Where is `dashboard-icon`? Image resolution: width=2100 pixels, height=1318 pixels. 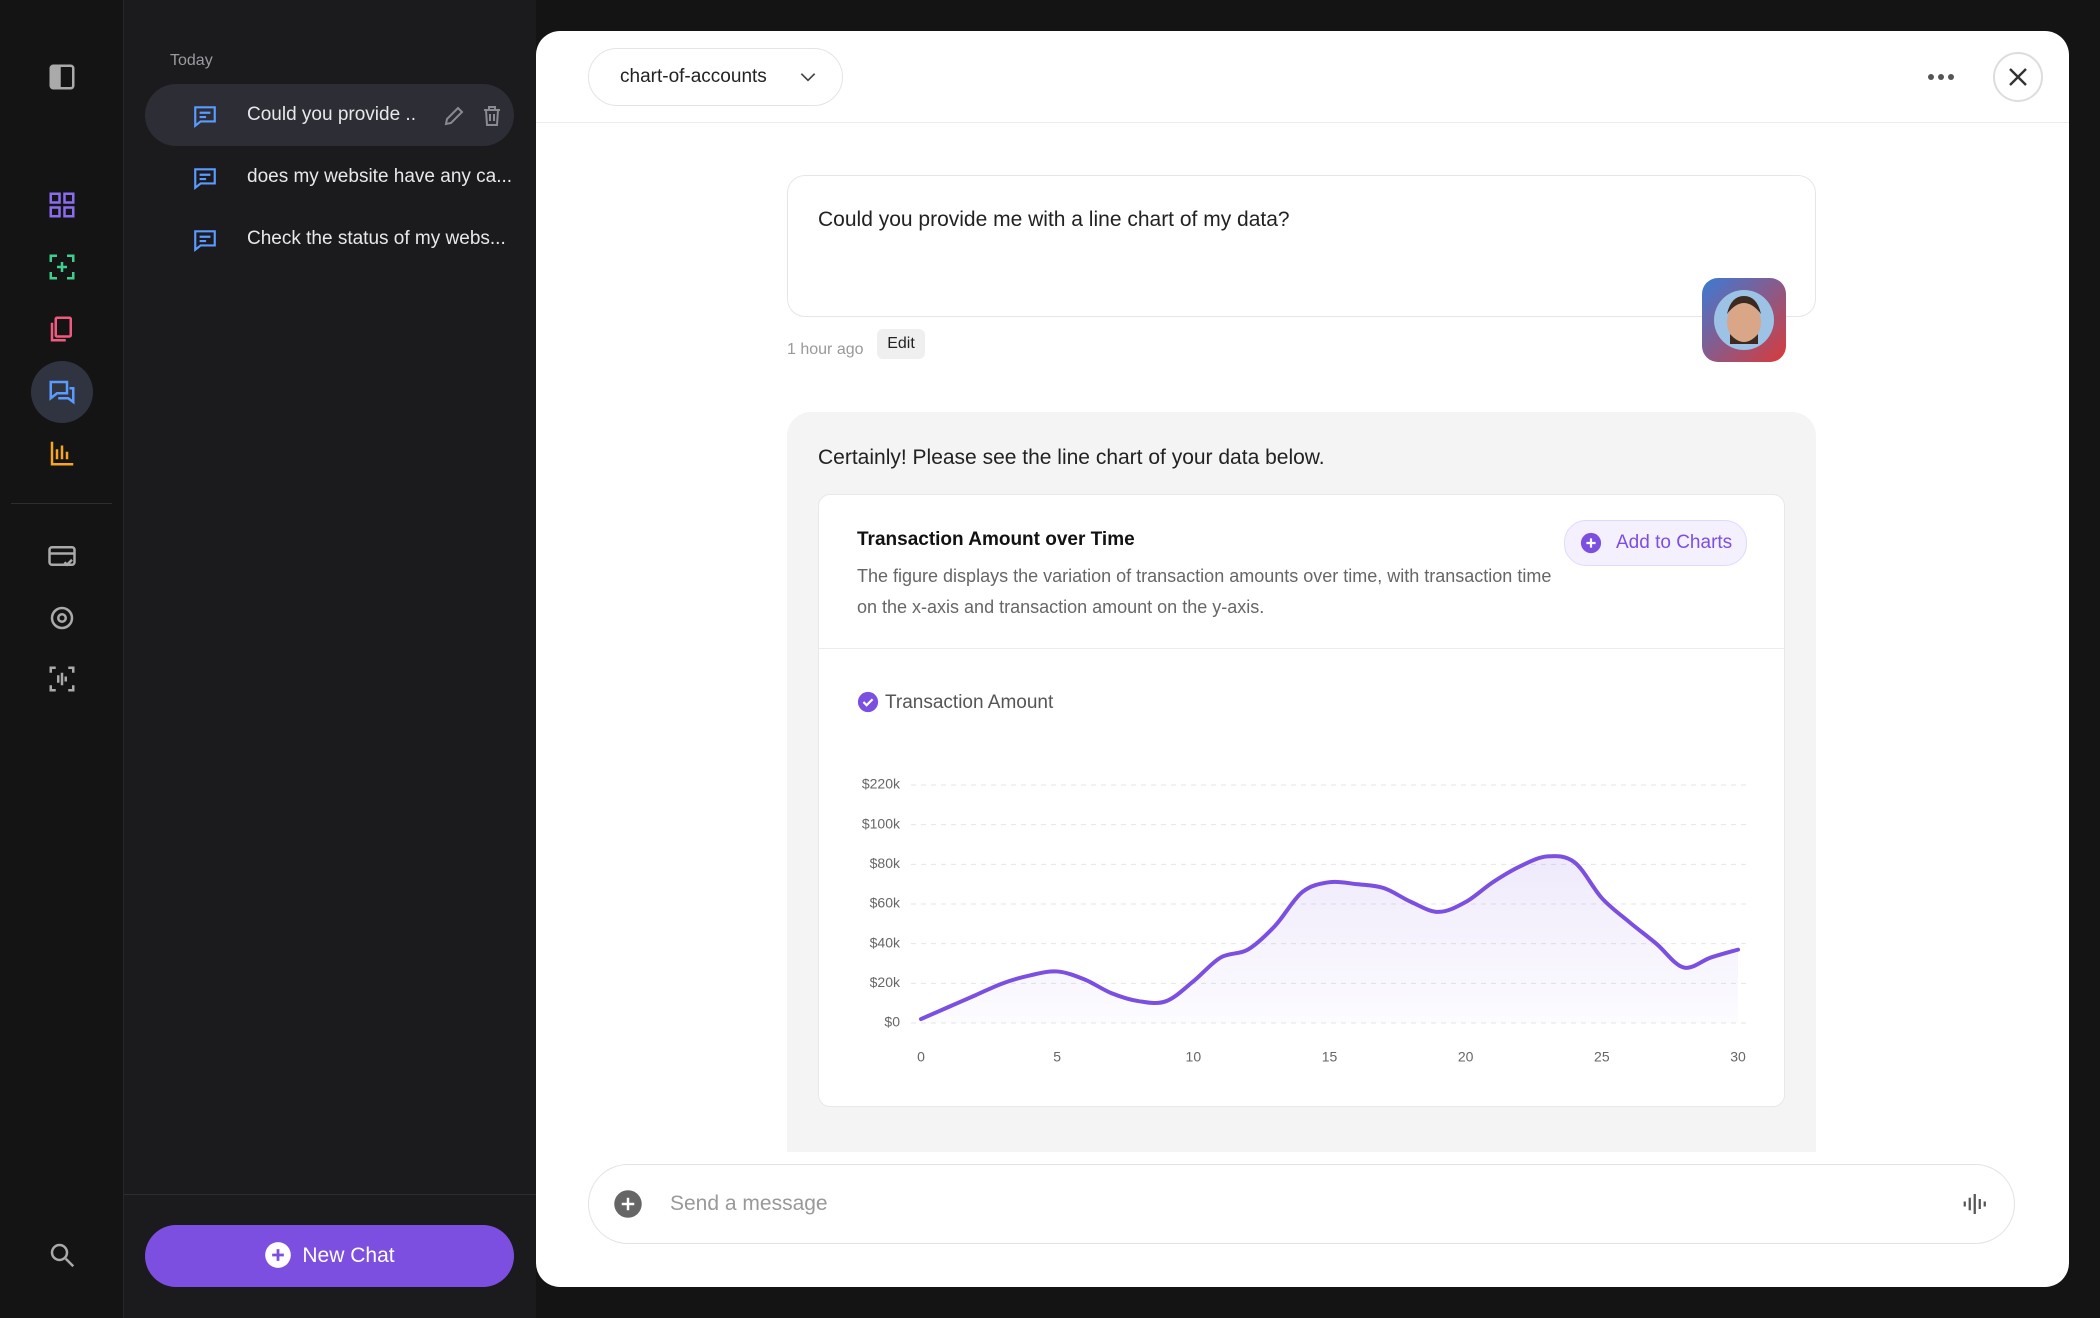
dashboard-icon is located at coordinates (62, 205).